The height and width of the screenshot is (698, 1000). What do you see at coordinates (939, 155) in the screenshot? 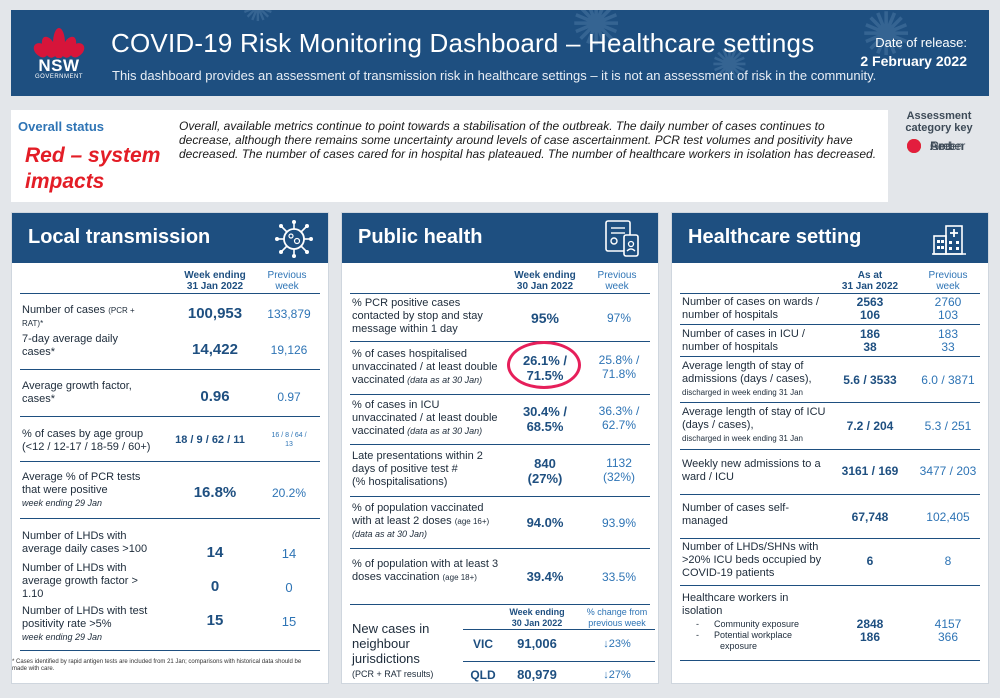
I see `assessment-key: Assessment category key Green Amber Red` at bounding box center [939, 155].